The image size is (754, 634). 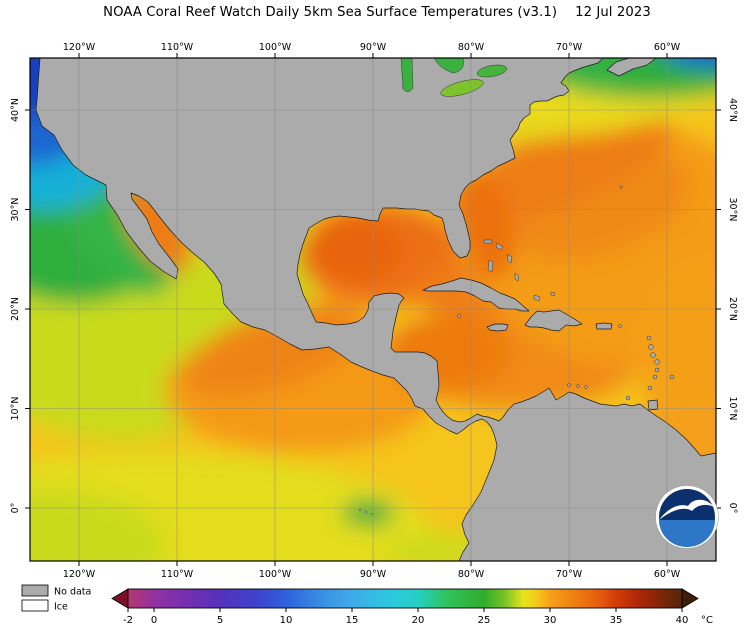 I want to click on ice-label: Ice, so click(x=61, y=607).